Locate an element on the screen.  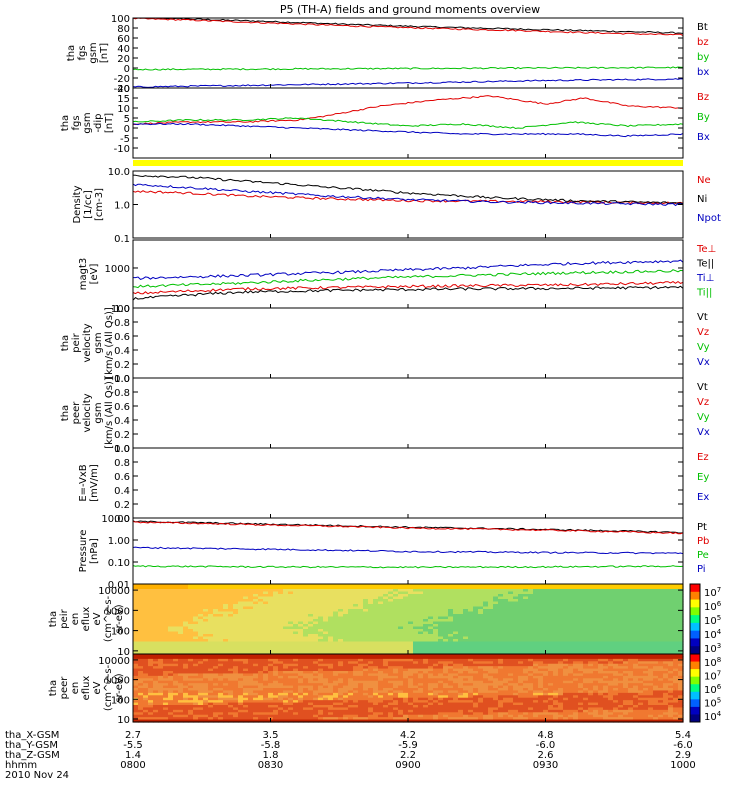
y-axis-label: tha peer velocity gsm [km/s (All Qs)] is located at coordinates (87, 413).